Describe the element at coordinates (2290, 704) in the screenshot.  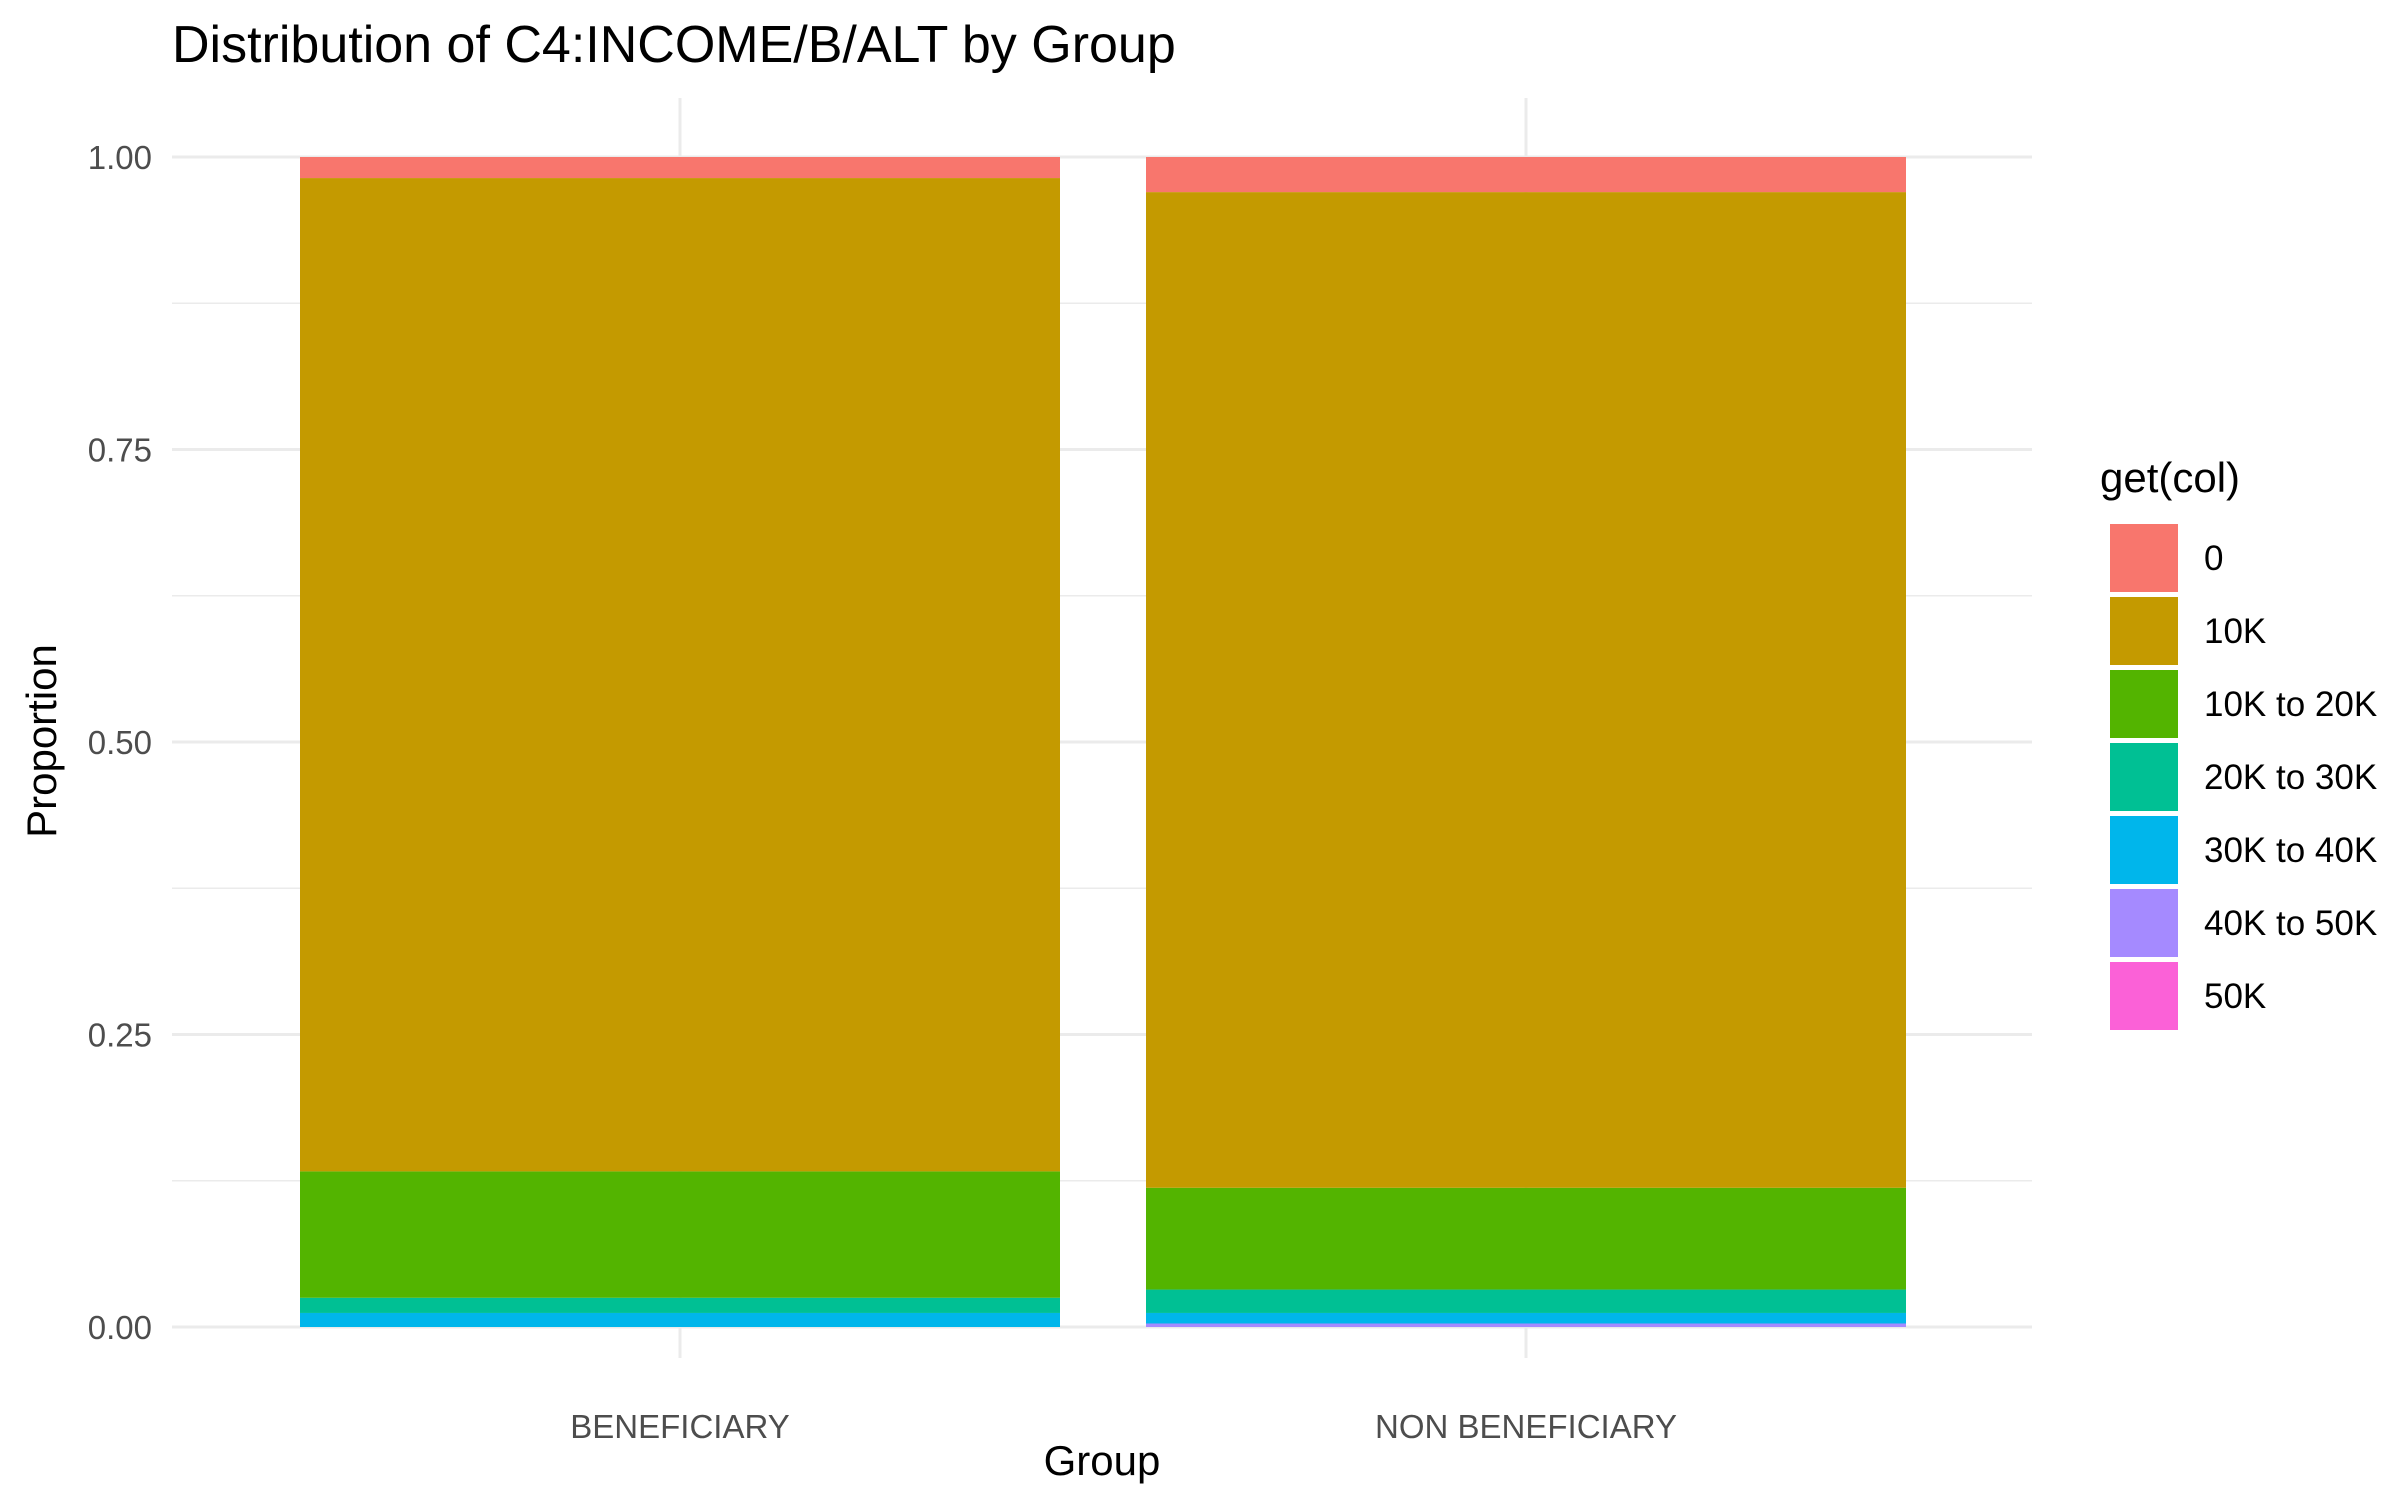
I see `legend-label: 10K to 20K` at that location.